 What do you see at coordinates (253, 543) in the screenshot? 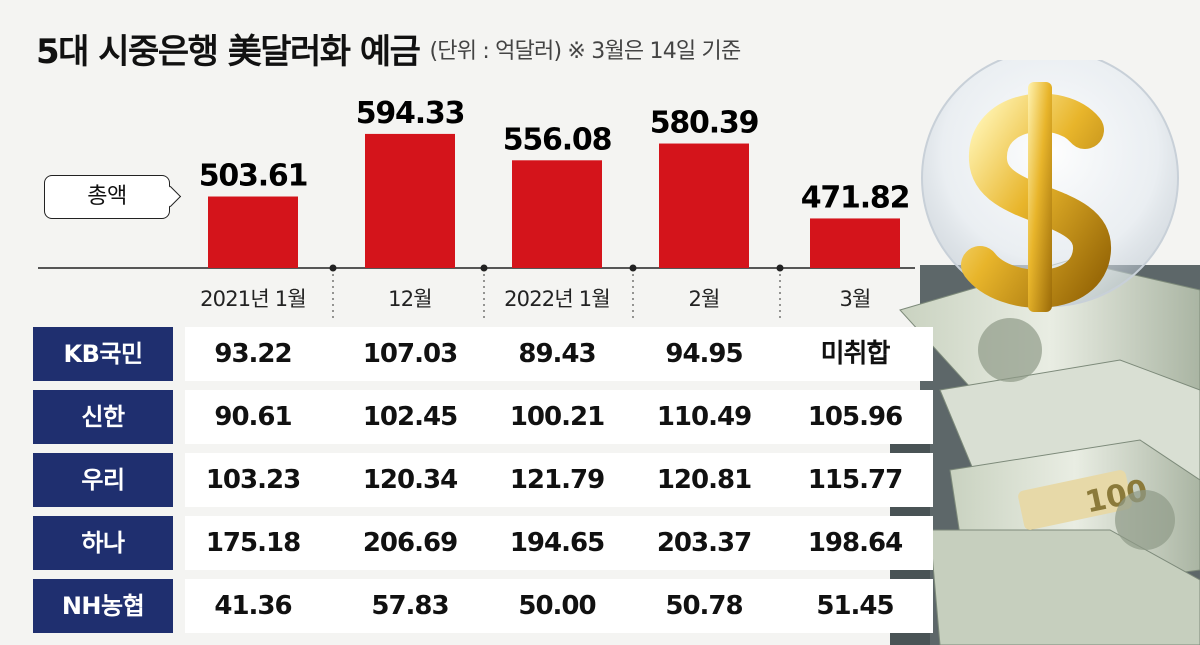
I see `table-cell: 175.18` at bounding box center [253, 543].